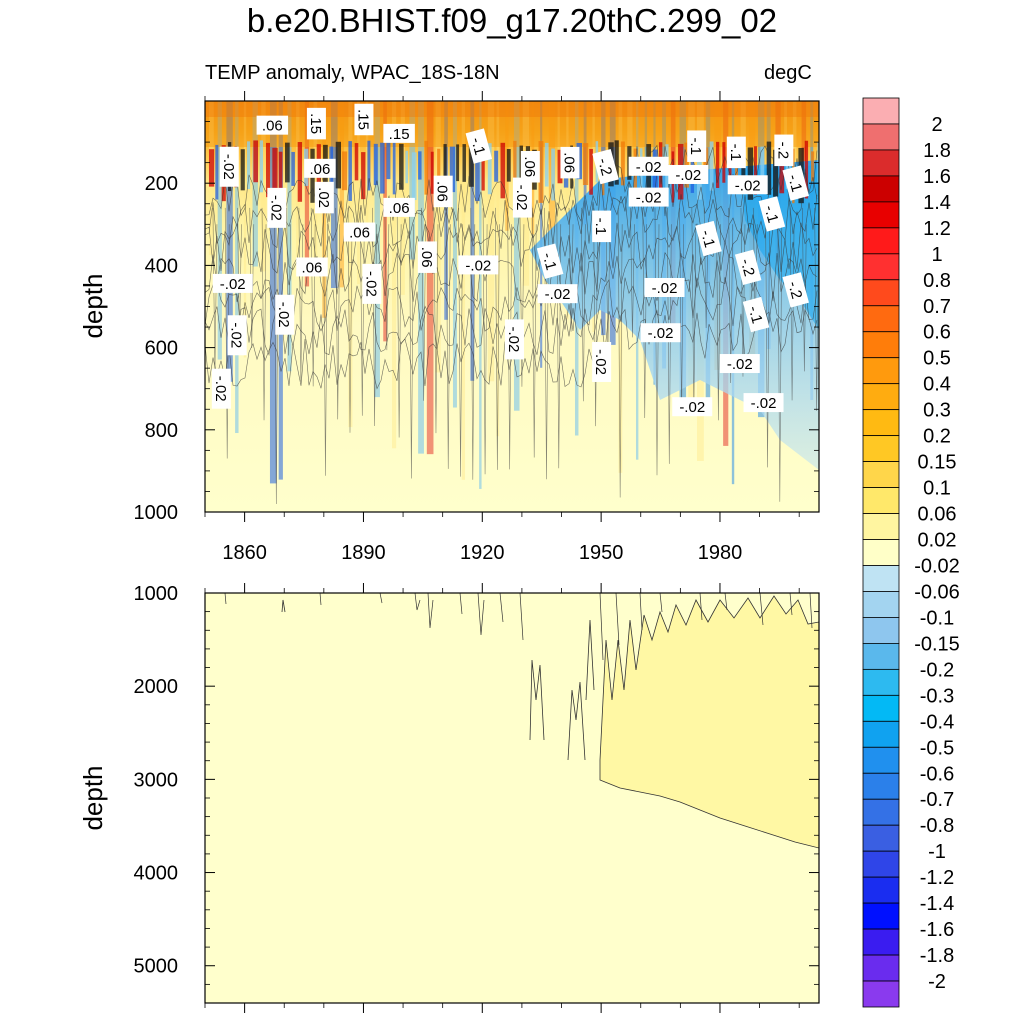 The image size is (1024, 1024). What do you see at coordinates (511, 184) in the screenshot?
I see `contour-line` at bounding box center [511, 184].